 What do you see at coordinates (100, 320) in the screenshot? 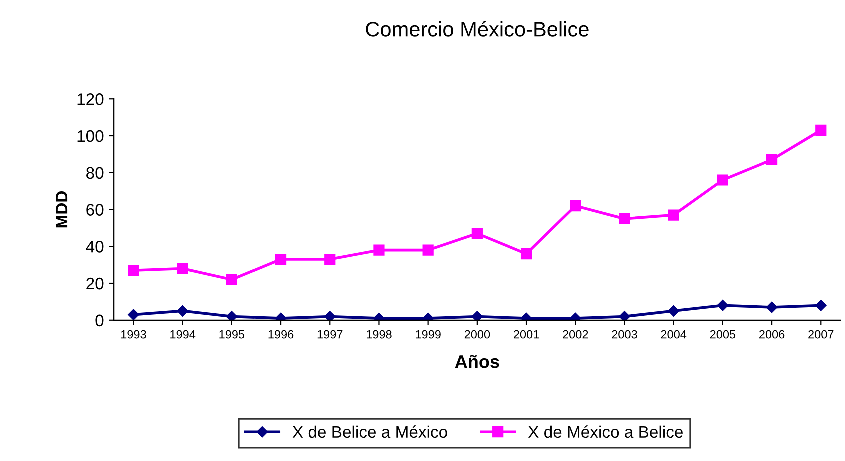
I see `y-tick-label: 0` at bounding box center [100, 320].